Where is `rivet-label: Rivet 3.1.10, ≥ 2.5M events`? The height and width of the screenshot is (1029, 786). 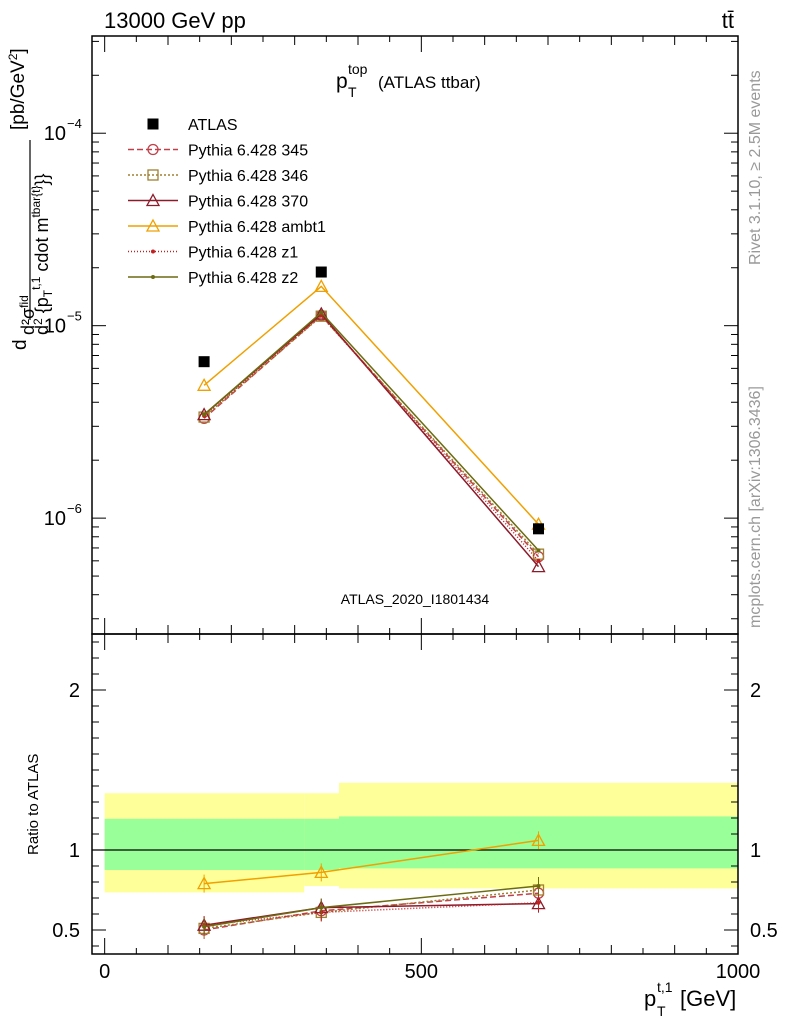
rivet-label: Rivet 3.1.10, ≥ 2.5M events is located at coordinates (755, 167).